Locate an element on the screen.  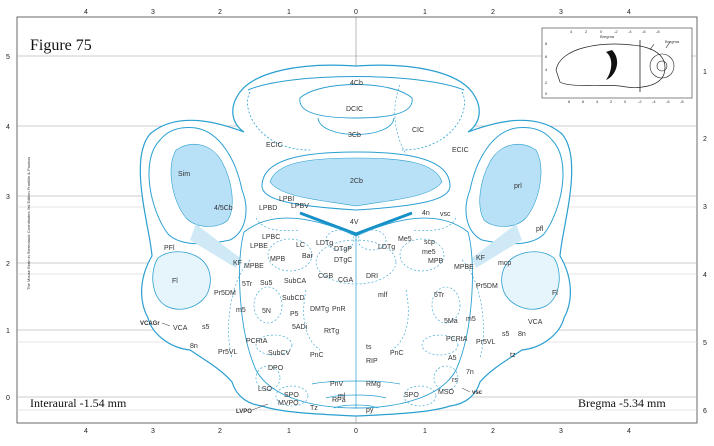
region-label: 4/5Cb is located at coordinates (223, 208).